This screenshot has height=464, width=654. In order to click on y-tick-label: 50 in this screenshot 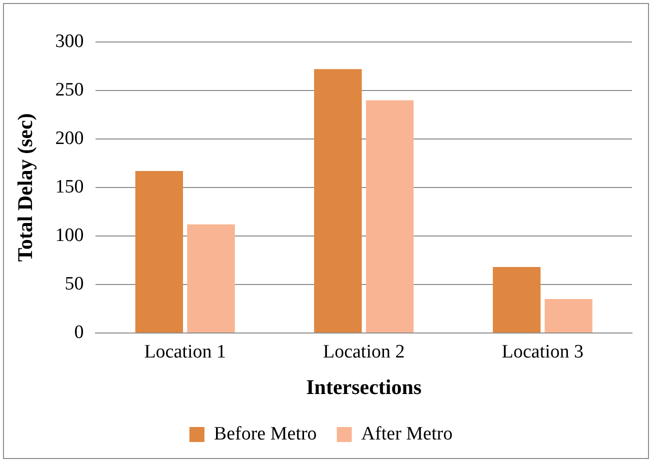, I will do `click(74, 283)`.